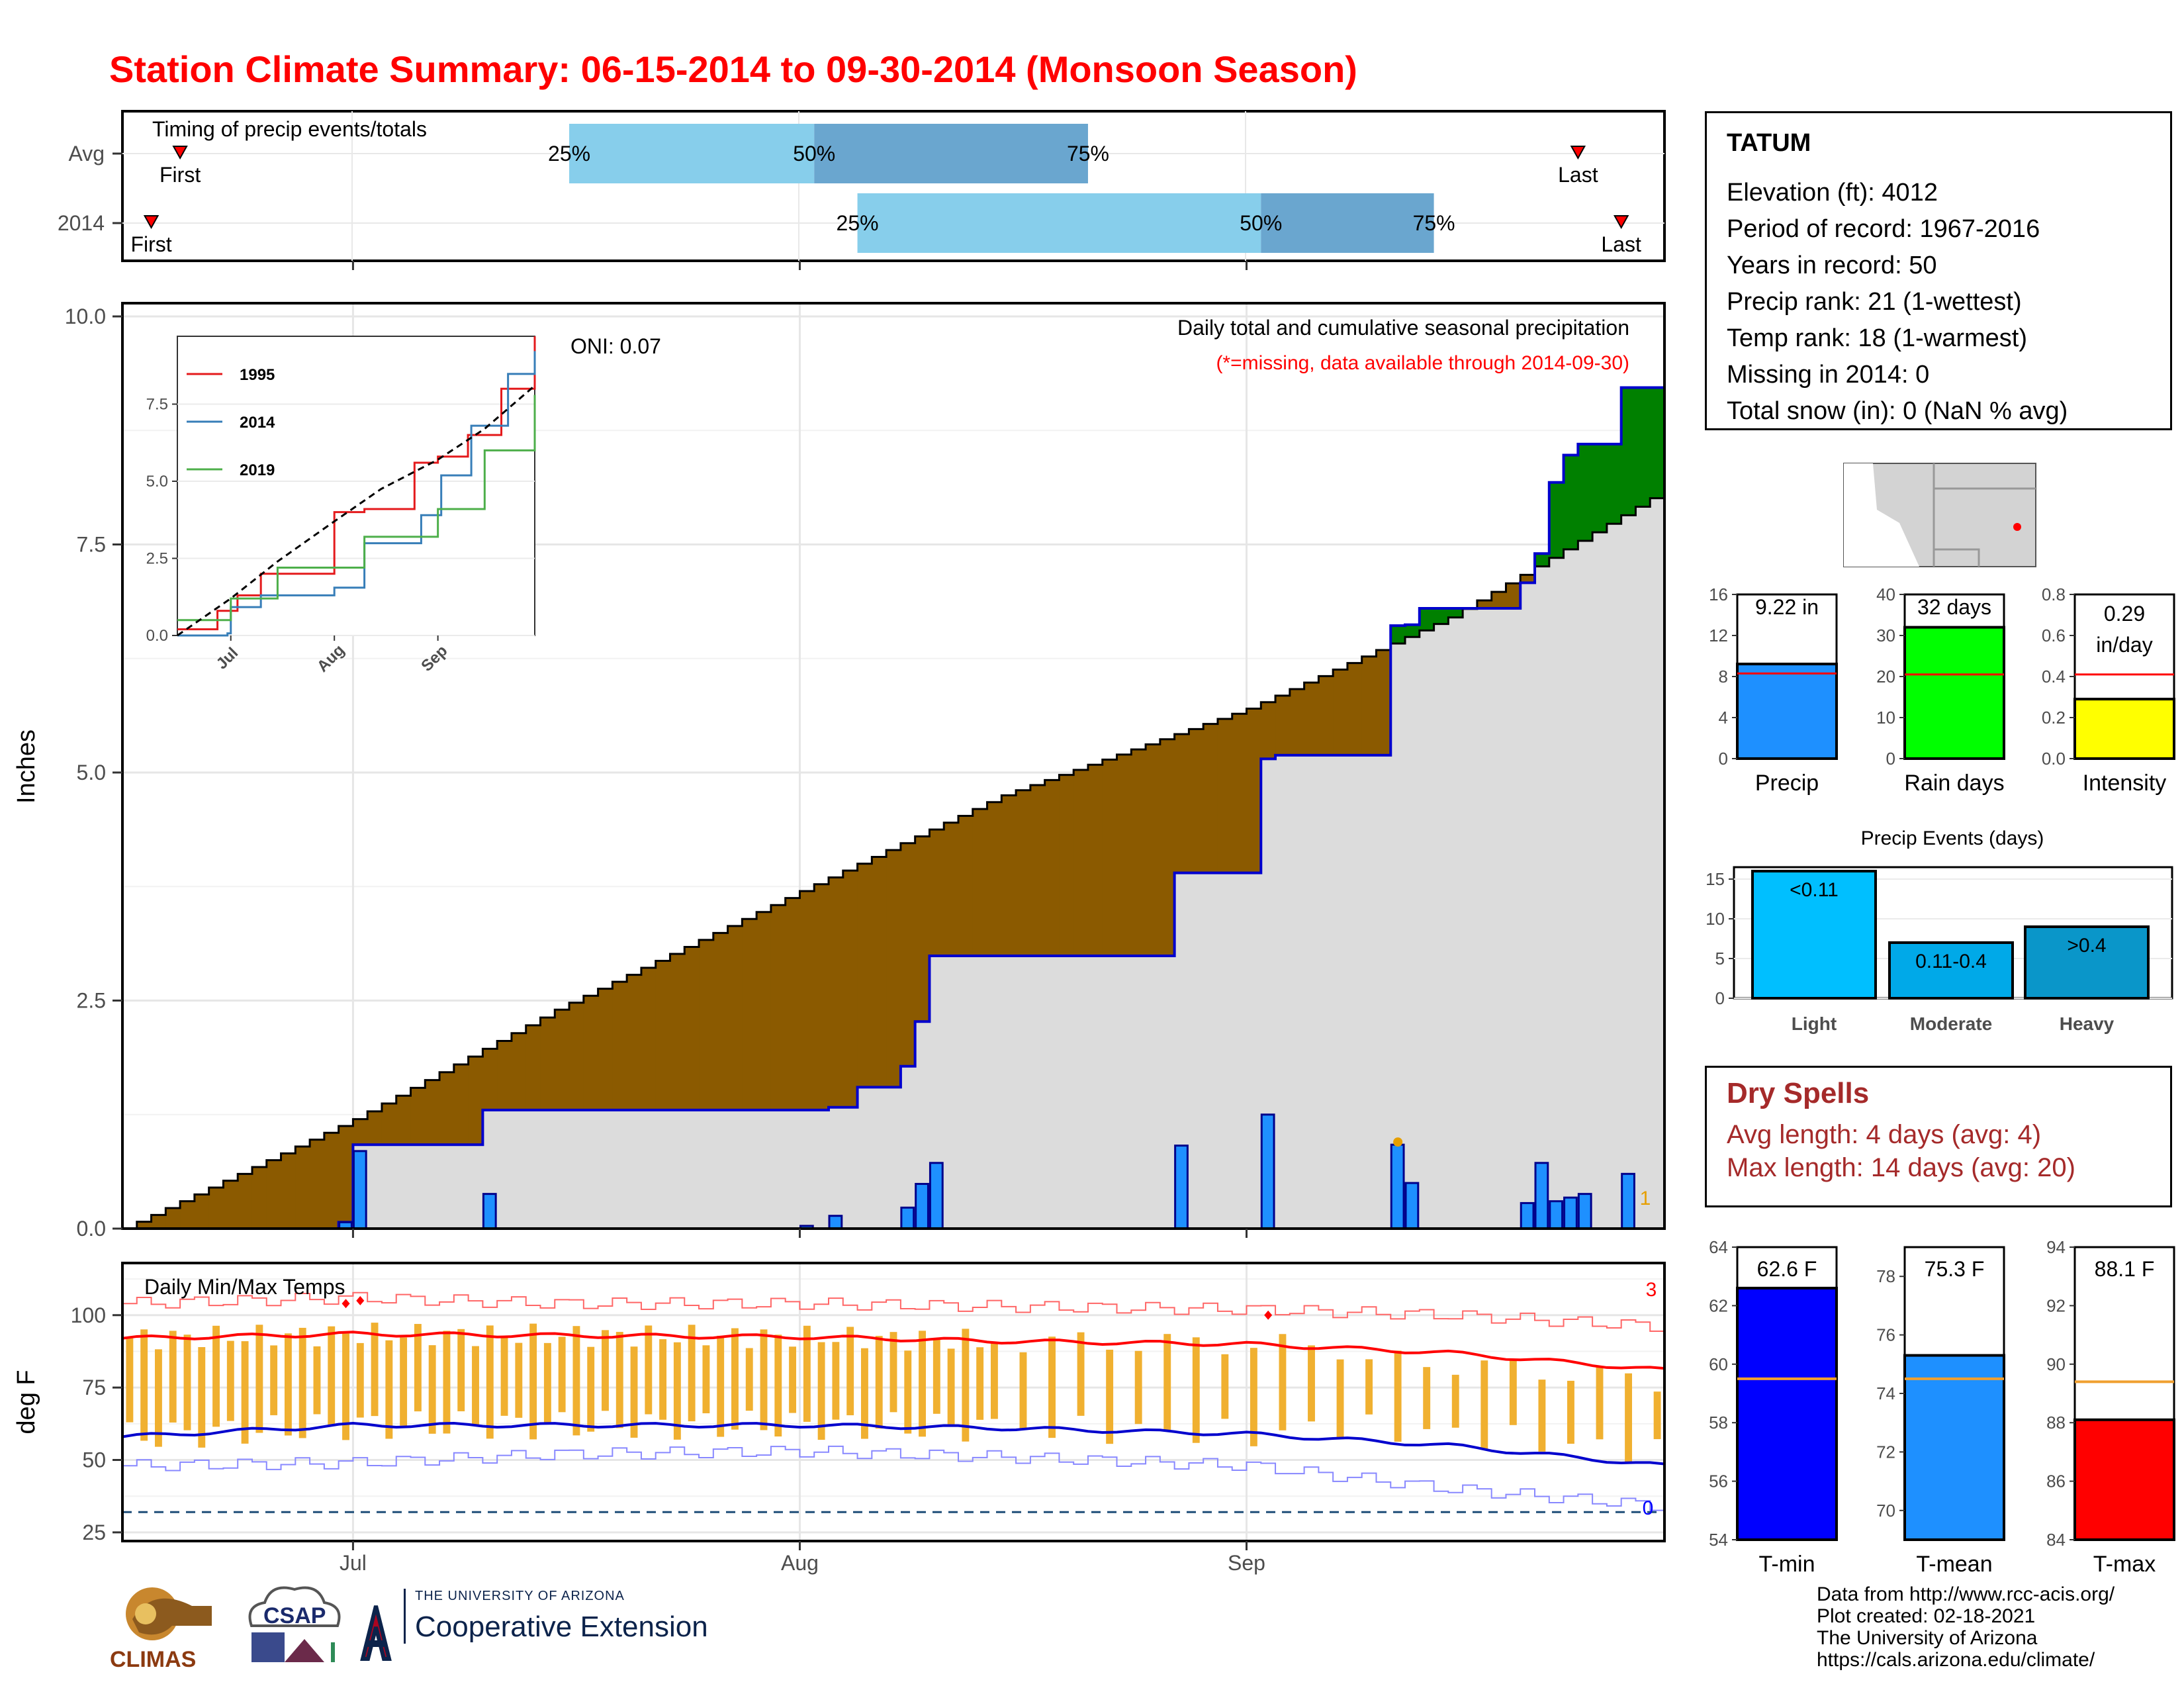 This screenshot has width=2184, height=1688. What do you see at coordinates (2124, 1564) in the screenshot?
I see `tempbar-label: T-max` at bounding box center [2124, 1564].